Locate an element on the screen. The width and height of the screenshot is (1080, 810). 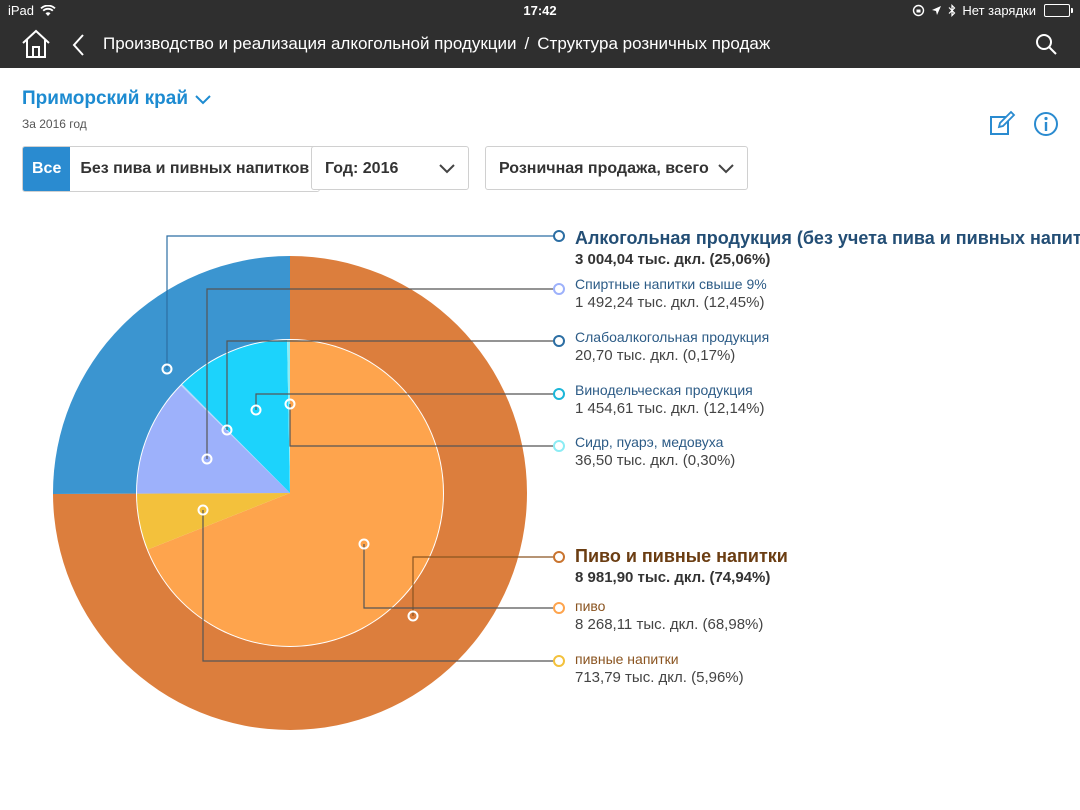
leader-beer-end-marker is located at coordinates (559, 608).